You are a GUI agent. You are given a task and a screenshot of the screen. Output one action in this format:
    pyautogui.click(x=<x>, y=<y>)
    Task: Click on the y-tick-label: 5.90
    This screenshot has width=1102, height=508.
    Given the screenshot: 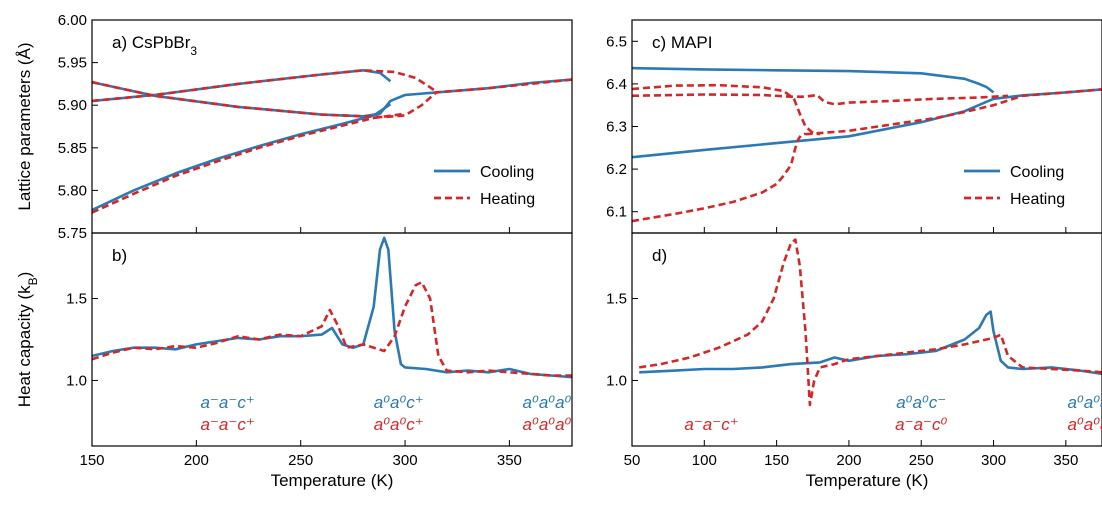 What is the action you would take?
    pyautogui.click(x=72, y=105)
    